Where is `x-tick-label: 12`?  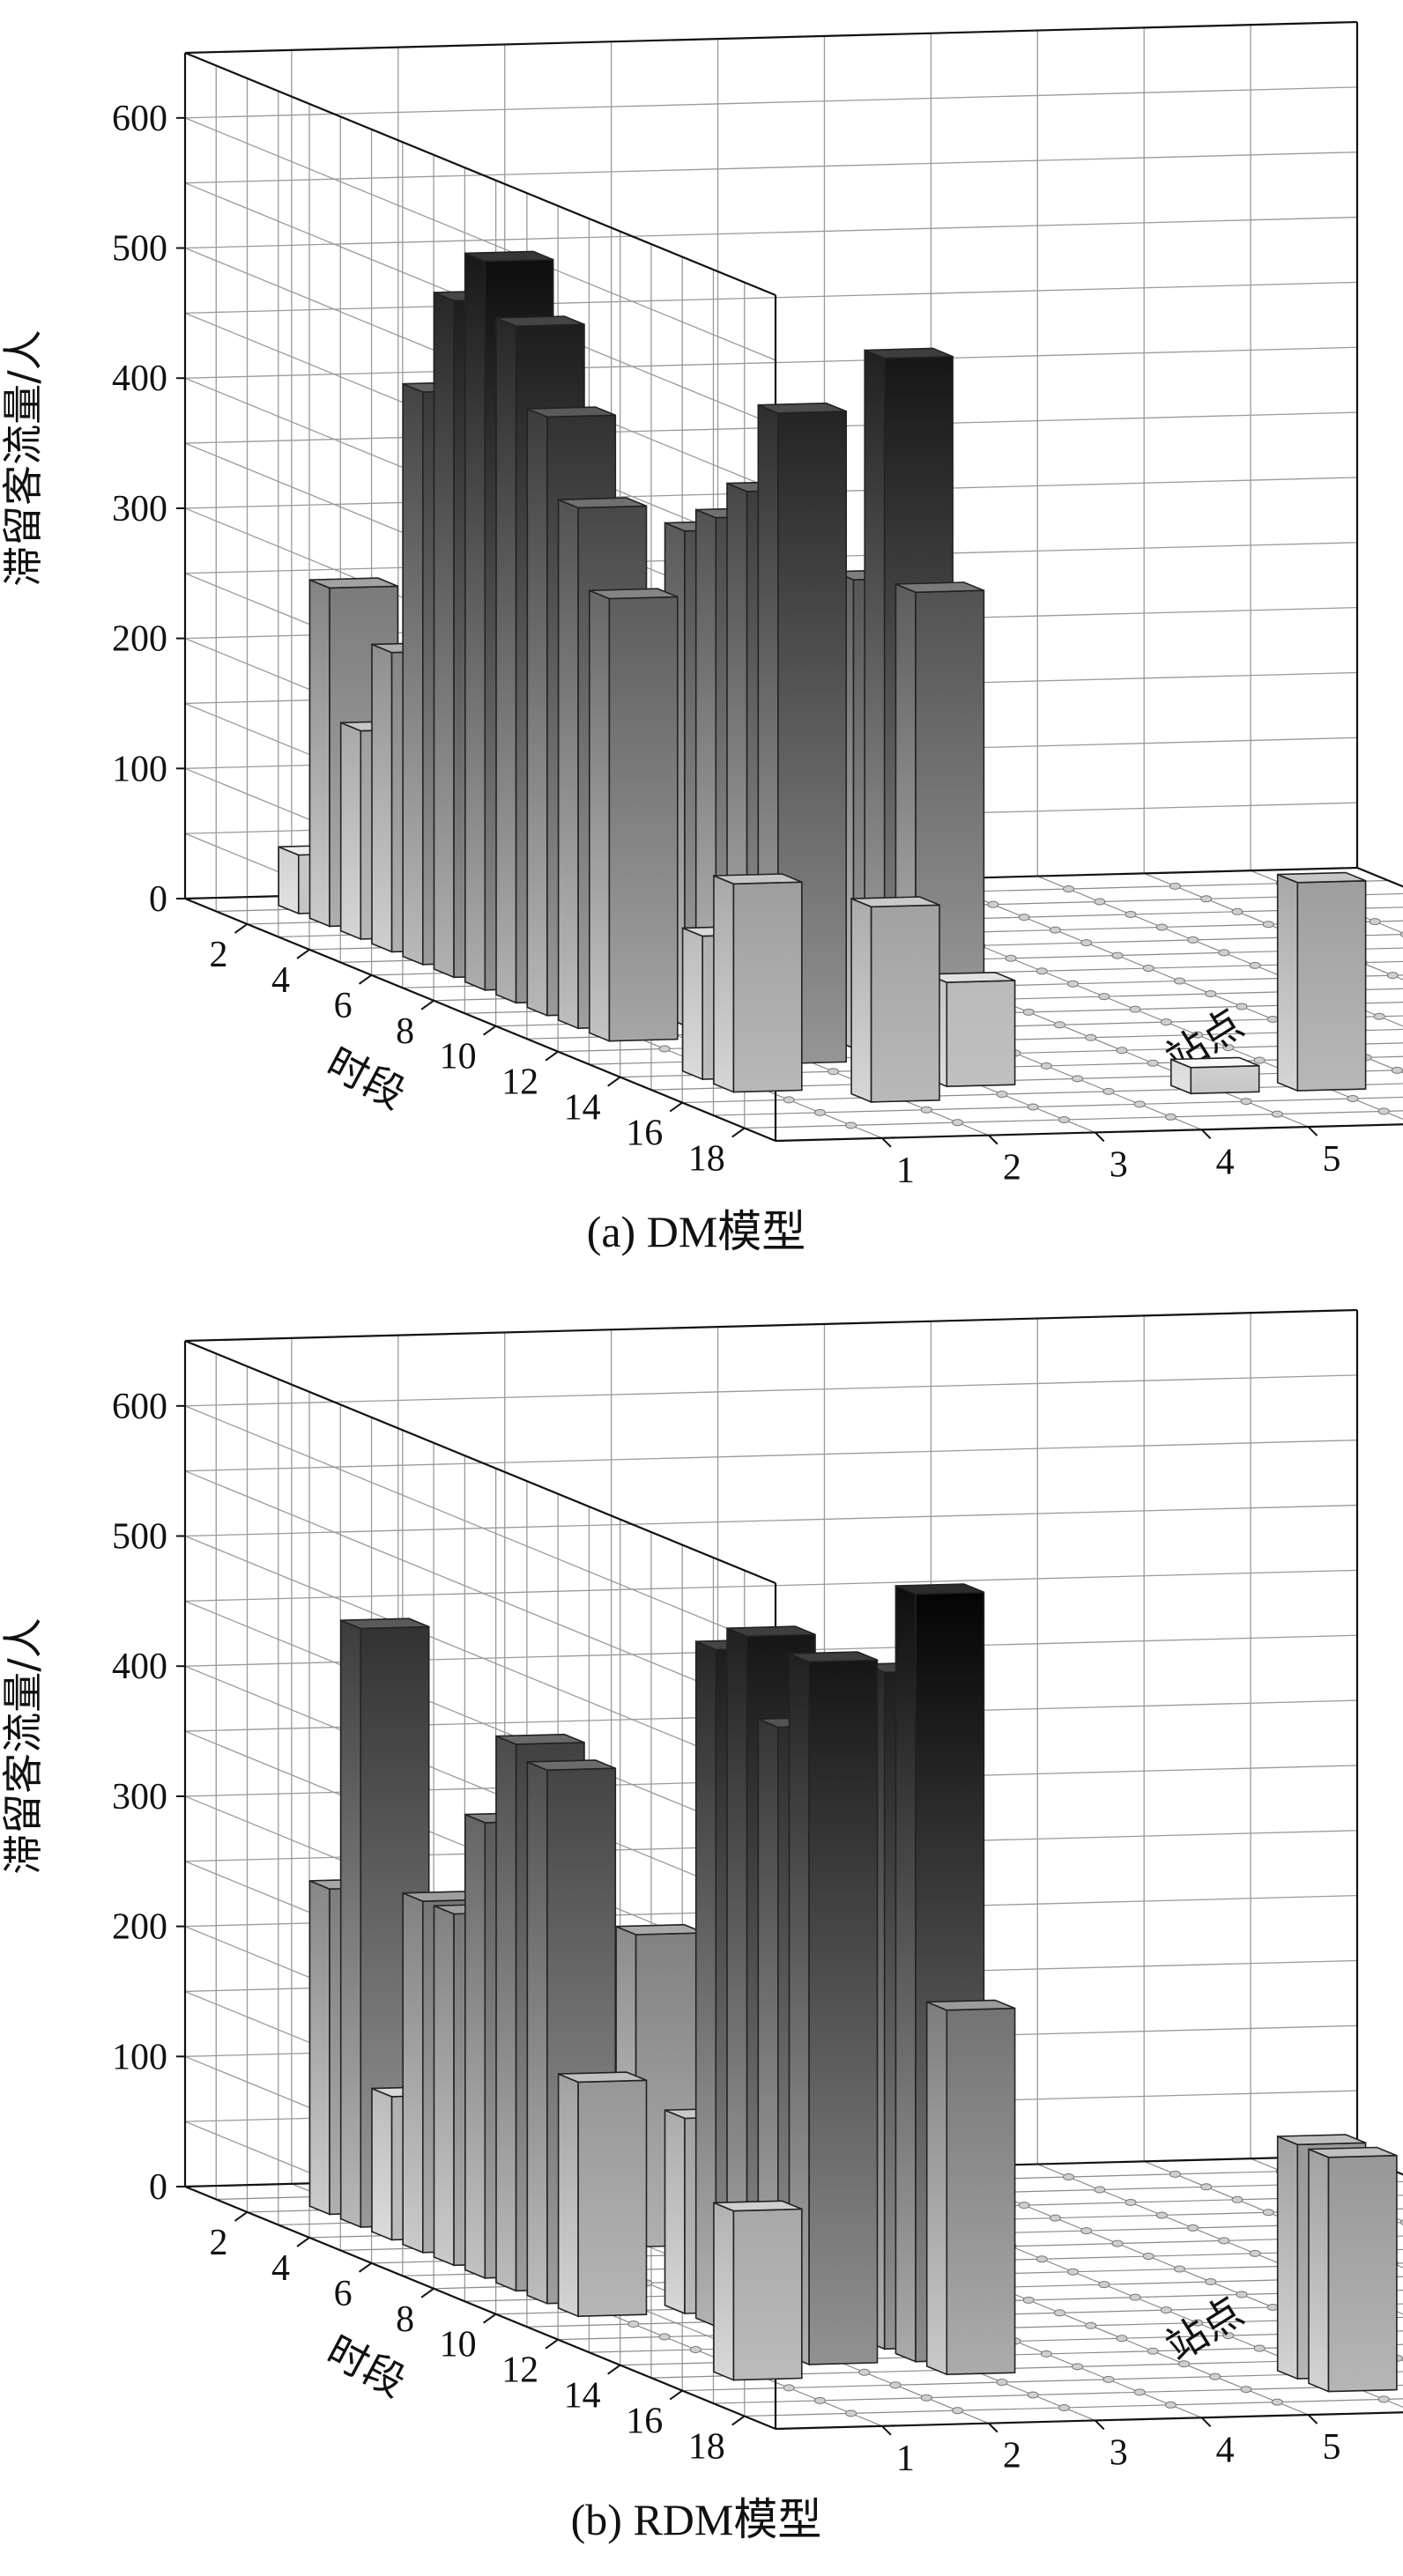
x-tick-label: 12 is located at coordinates (519, 1082).